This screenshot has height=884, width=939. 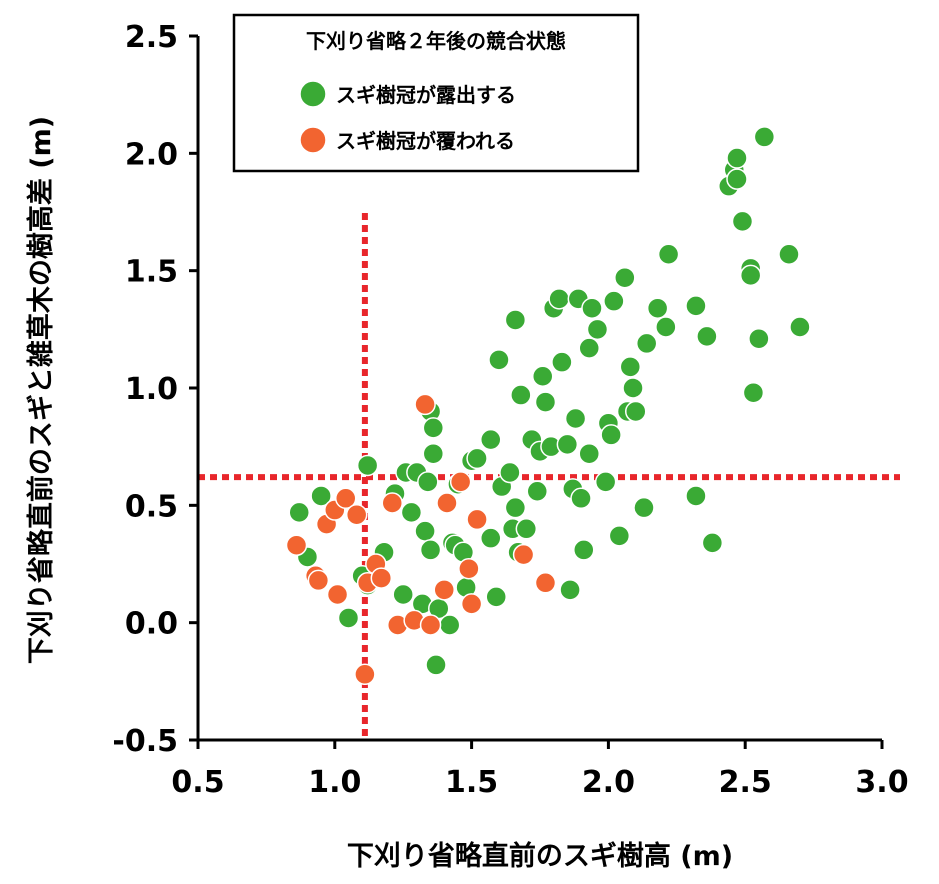 I want to click on x-tick-label: 2.5, so click(x=745, y=782).